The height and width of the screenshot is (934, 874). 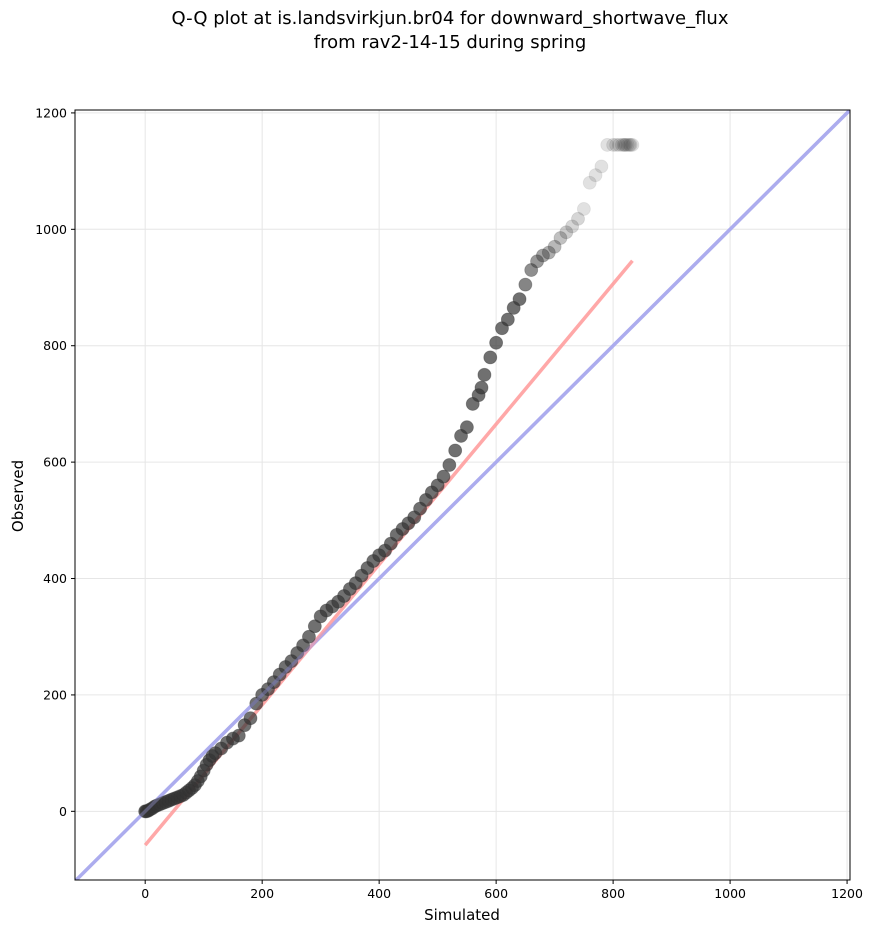 What do you see at coordinates (145, 893) in the screenshot?
I see `x-tick-label: 0` at bounding box center [145, 893].